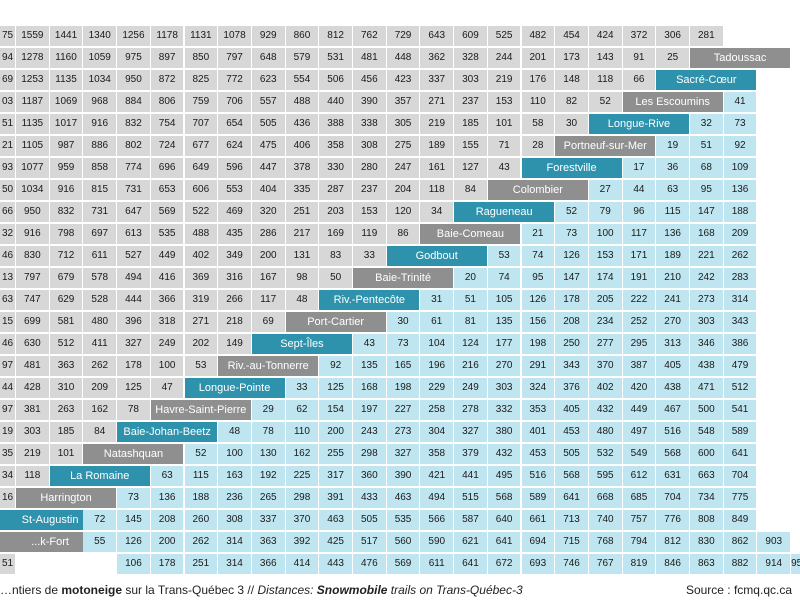  Describe the element at coordinates (504, 344) in the screenshot. I see `distance-cell: 177` at that location.